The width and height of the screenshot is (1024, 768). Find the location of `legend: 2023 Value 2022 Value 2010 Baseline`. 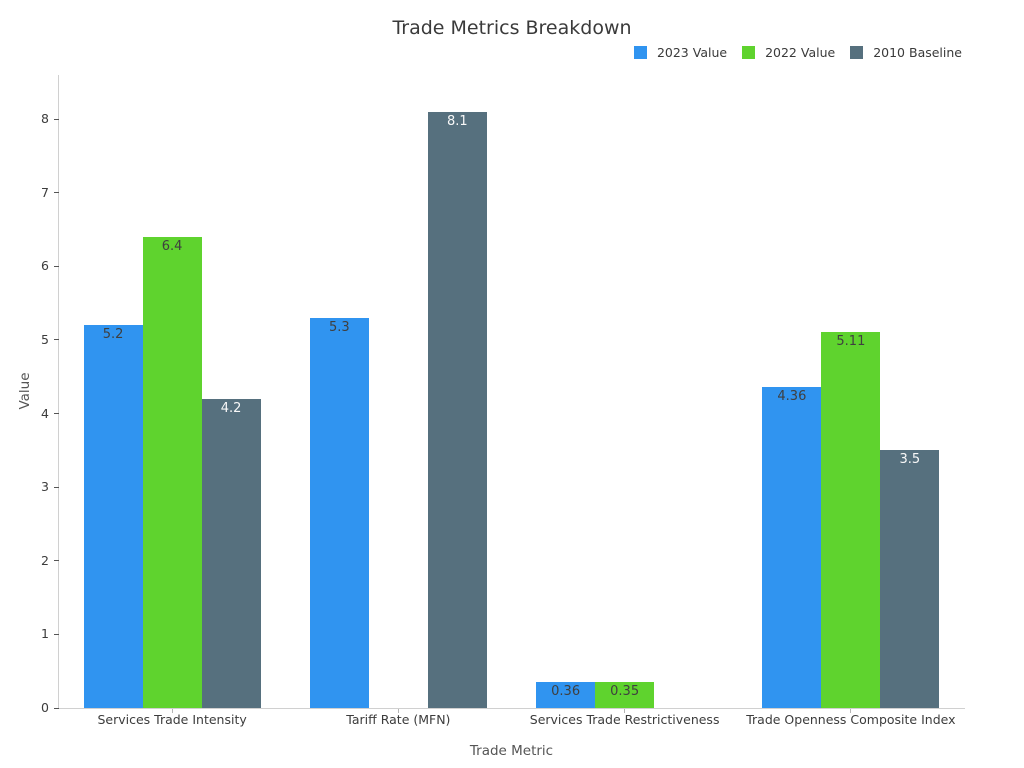

legend: 2023 Value 2022 Value 2010 Baseline is located at coordinates (797, 52).